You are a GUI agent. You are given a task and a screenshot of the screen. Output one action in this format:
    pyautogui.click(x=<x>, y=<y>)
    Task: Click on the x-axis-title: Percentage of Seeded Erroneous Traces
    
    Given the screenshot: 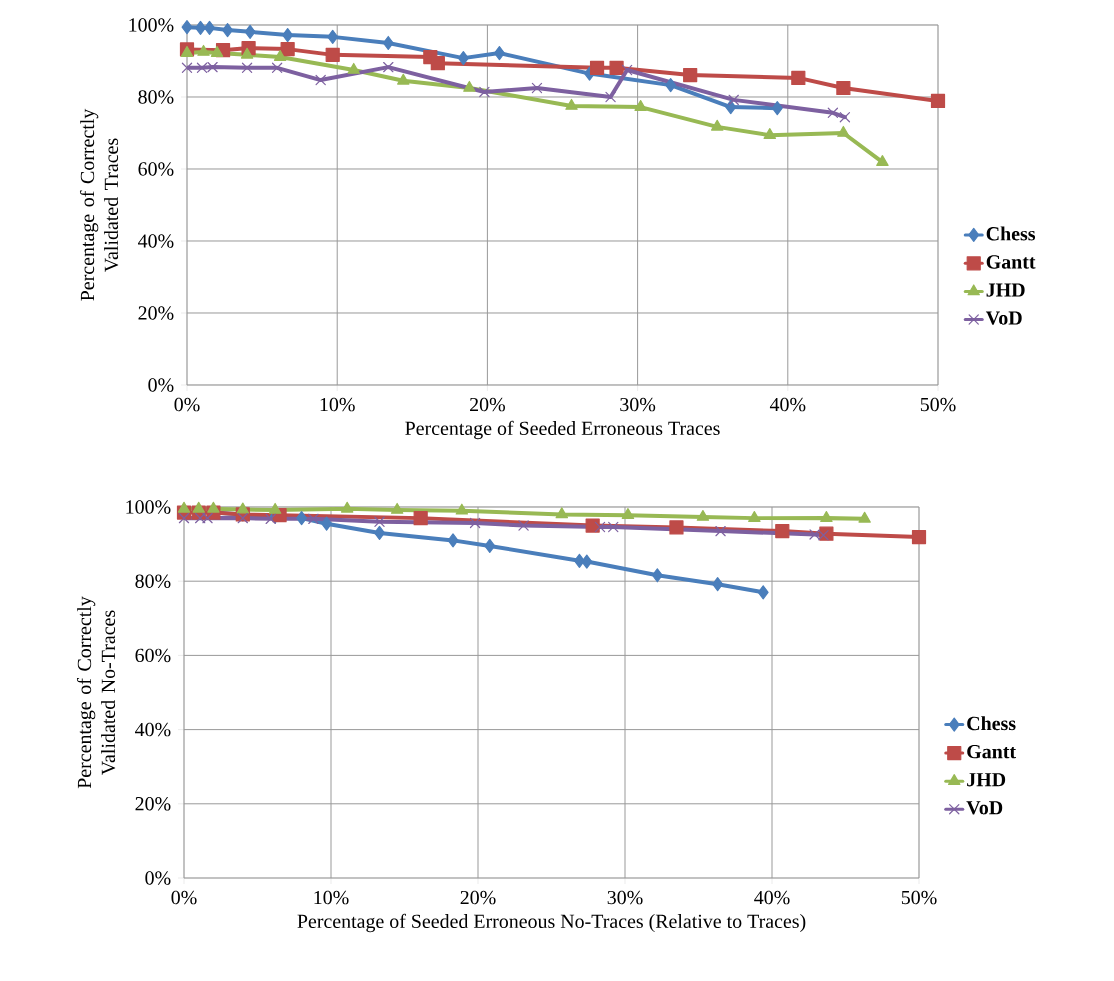 What is the action you would take?
    pyautogui.click(x=562, y=430)
    